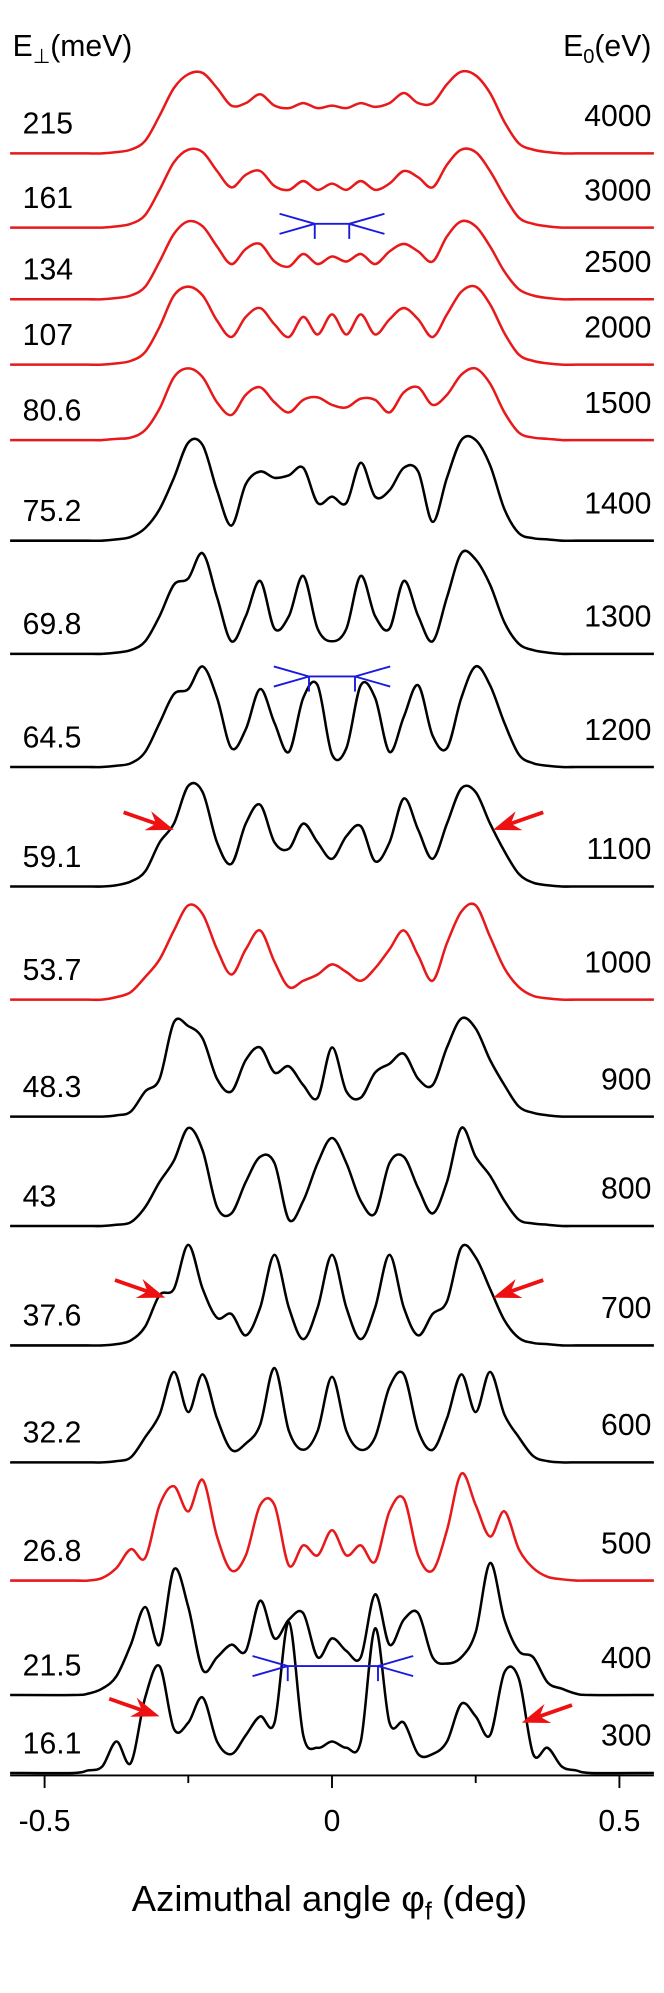 The height and width of the screenshot is (1993, 664). Describe the element at coordinates (42, 57) in the screenshot. I see `left-header-sub: ⊥` at that location.